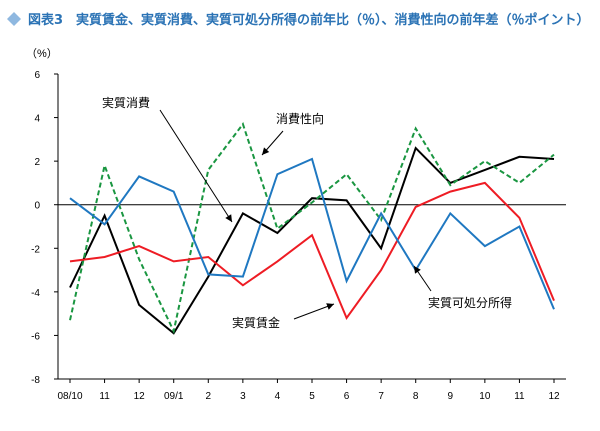 The image size is (600, 431). Describe the element at coordinates (42, 53) in the screenshot. I see `y-axis-unit-label: （%）` at that location.